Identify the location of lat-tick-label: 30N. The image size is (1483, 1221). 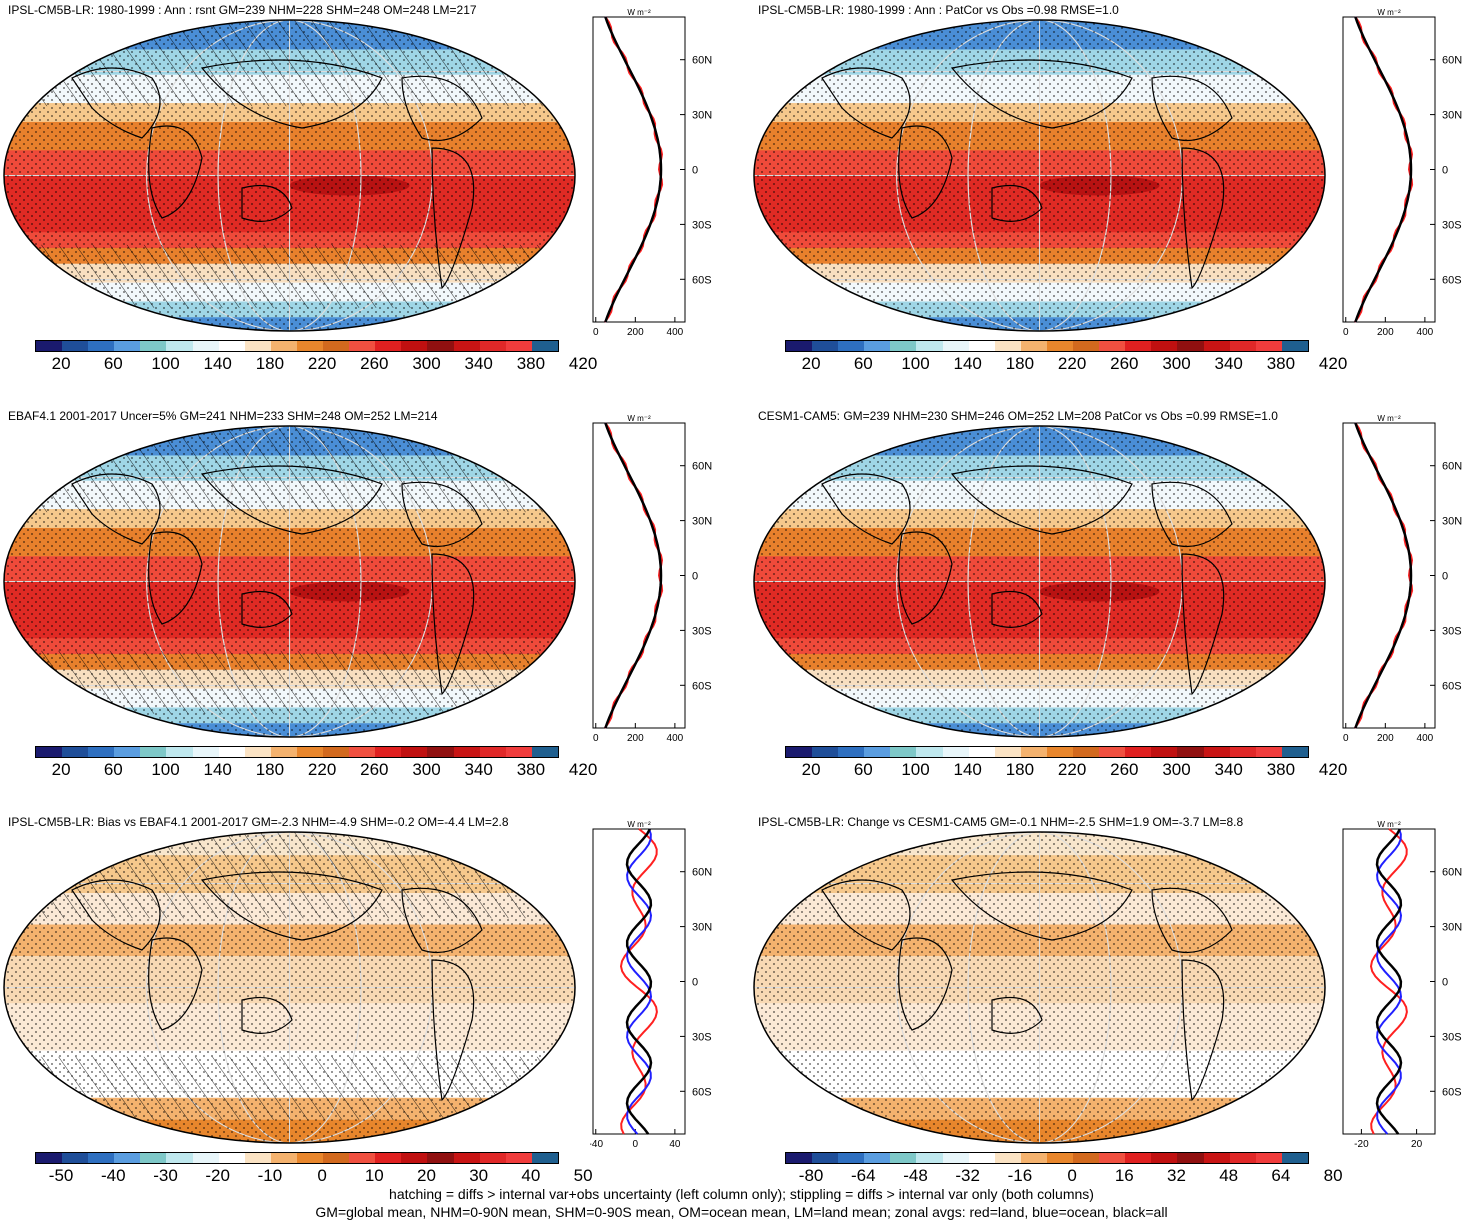
(1452, 116).